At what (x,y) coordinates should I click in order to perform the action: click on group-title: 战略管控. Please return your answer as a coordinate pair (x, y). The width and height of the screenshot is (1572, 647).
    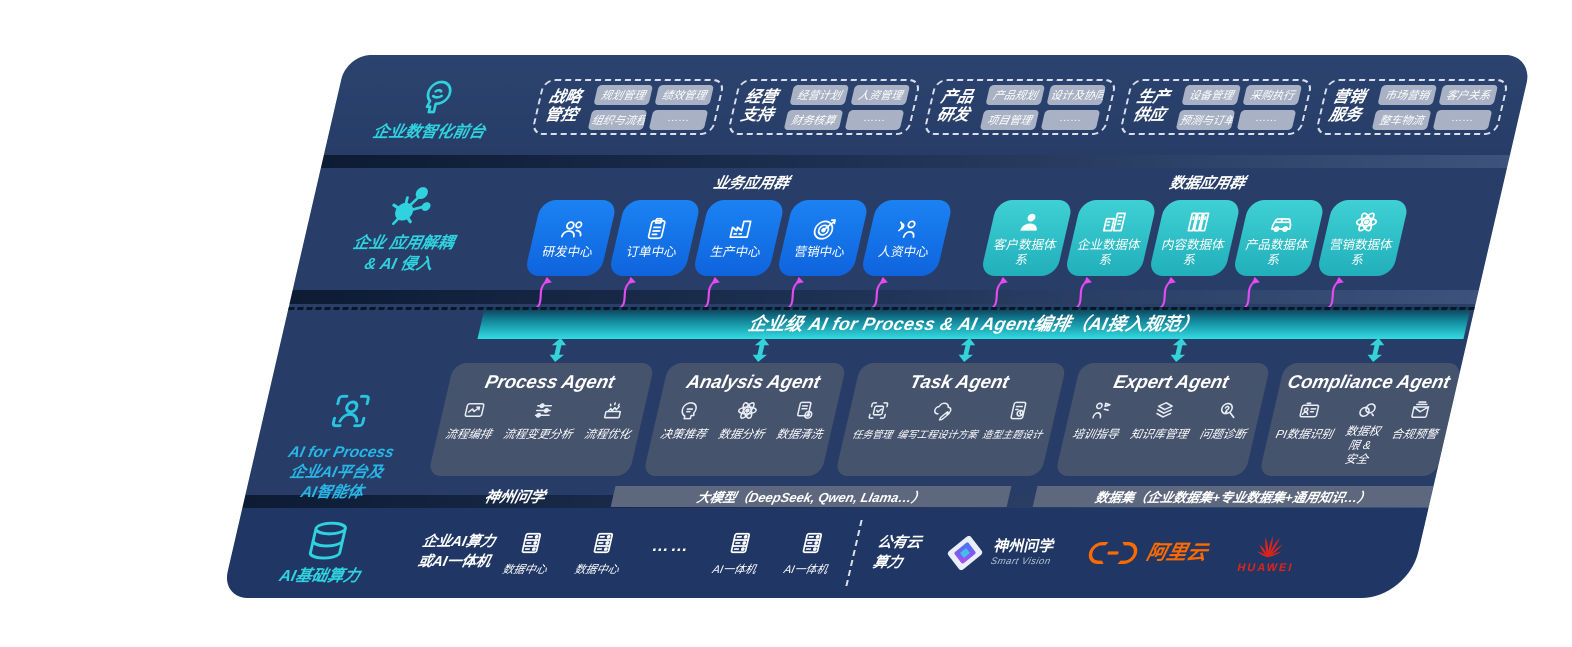
    Looking at the image, I should click on (563, 106).